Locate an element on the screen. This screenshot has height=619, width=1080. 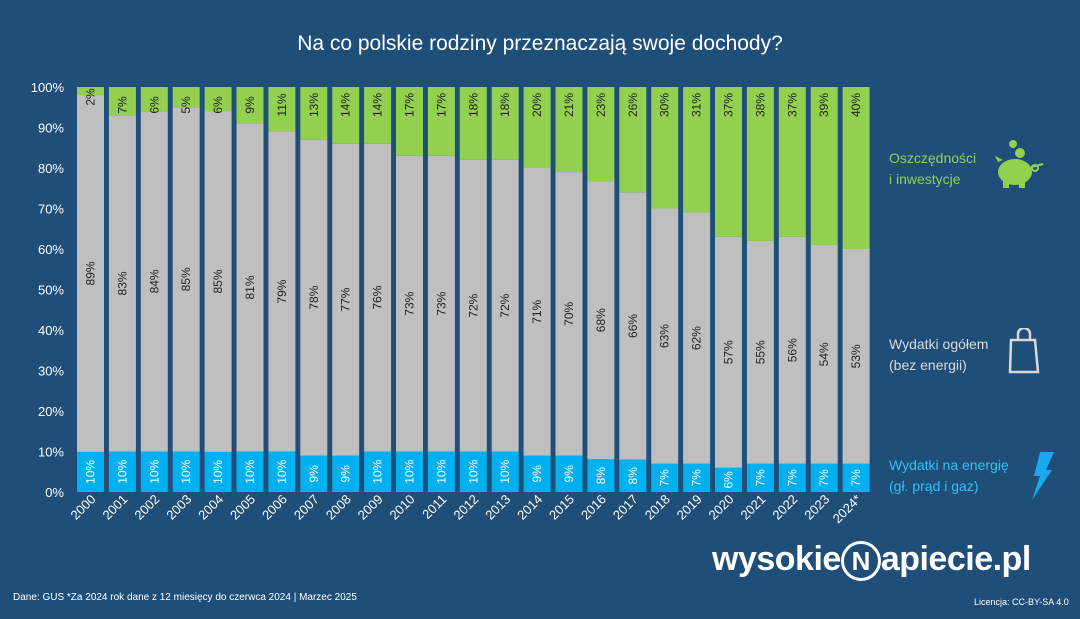
data-label: 56% is located at coordinates (792, 350).